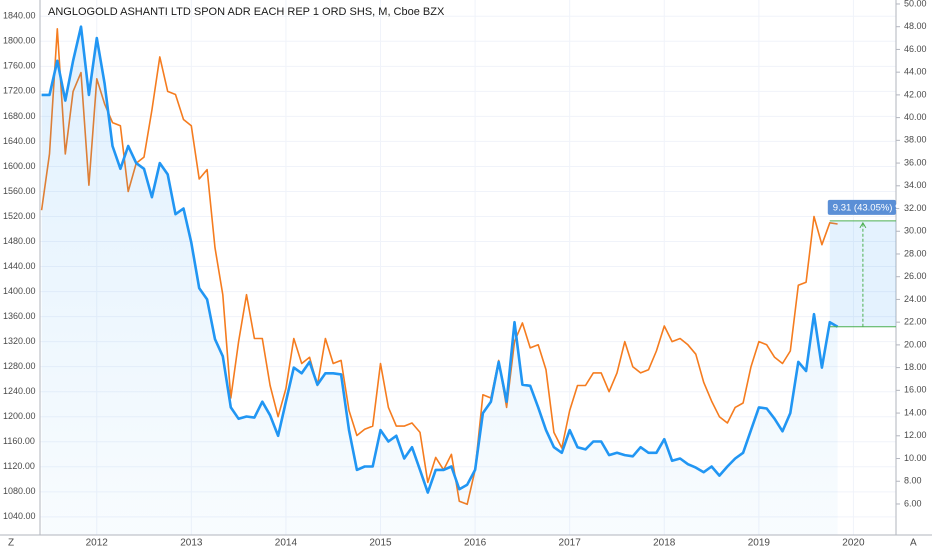 This screenshot has width=932, height=550. What do you see at coordinates (915, 390) in the screenshot?
I see `y2-tick-label: 16.00` at bounding box center [915, 390].